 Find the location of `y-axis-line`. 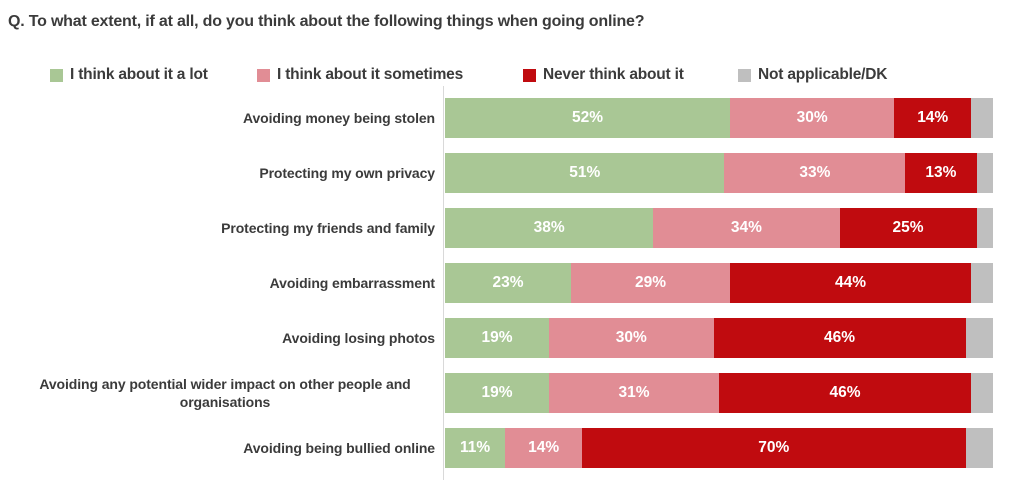

y-axis-line is located at coordinates (443, 283).